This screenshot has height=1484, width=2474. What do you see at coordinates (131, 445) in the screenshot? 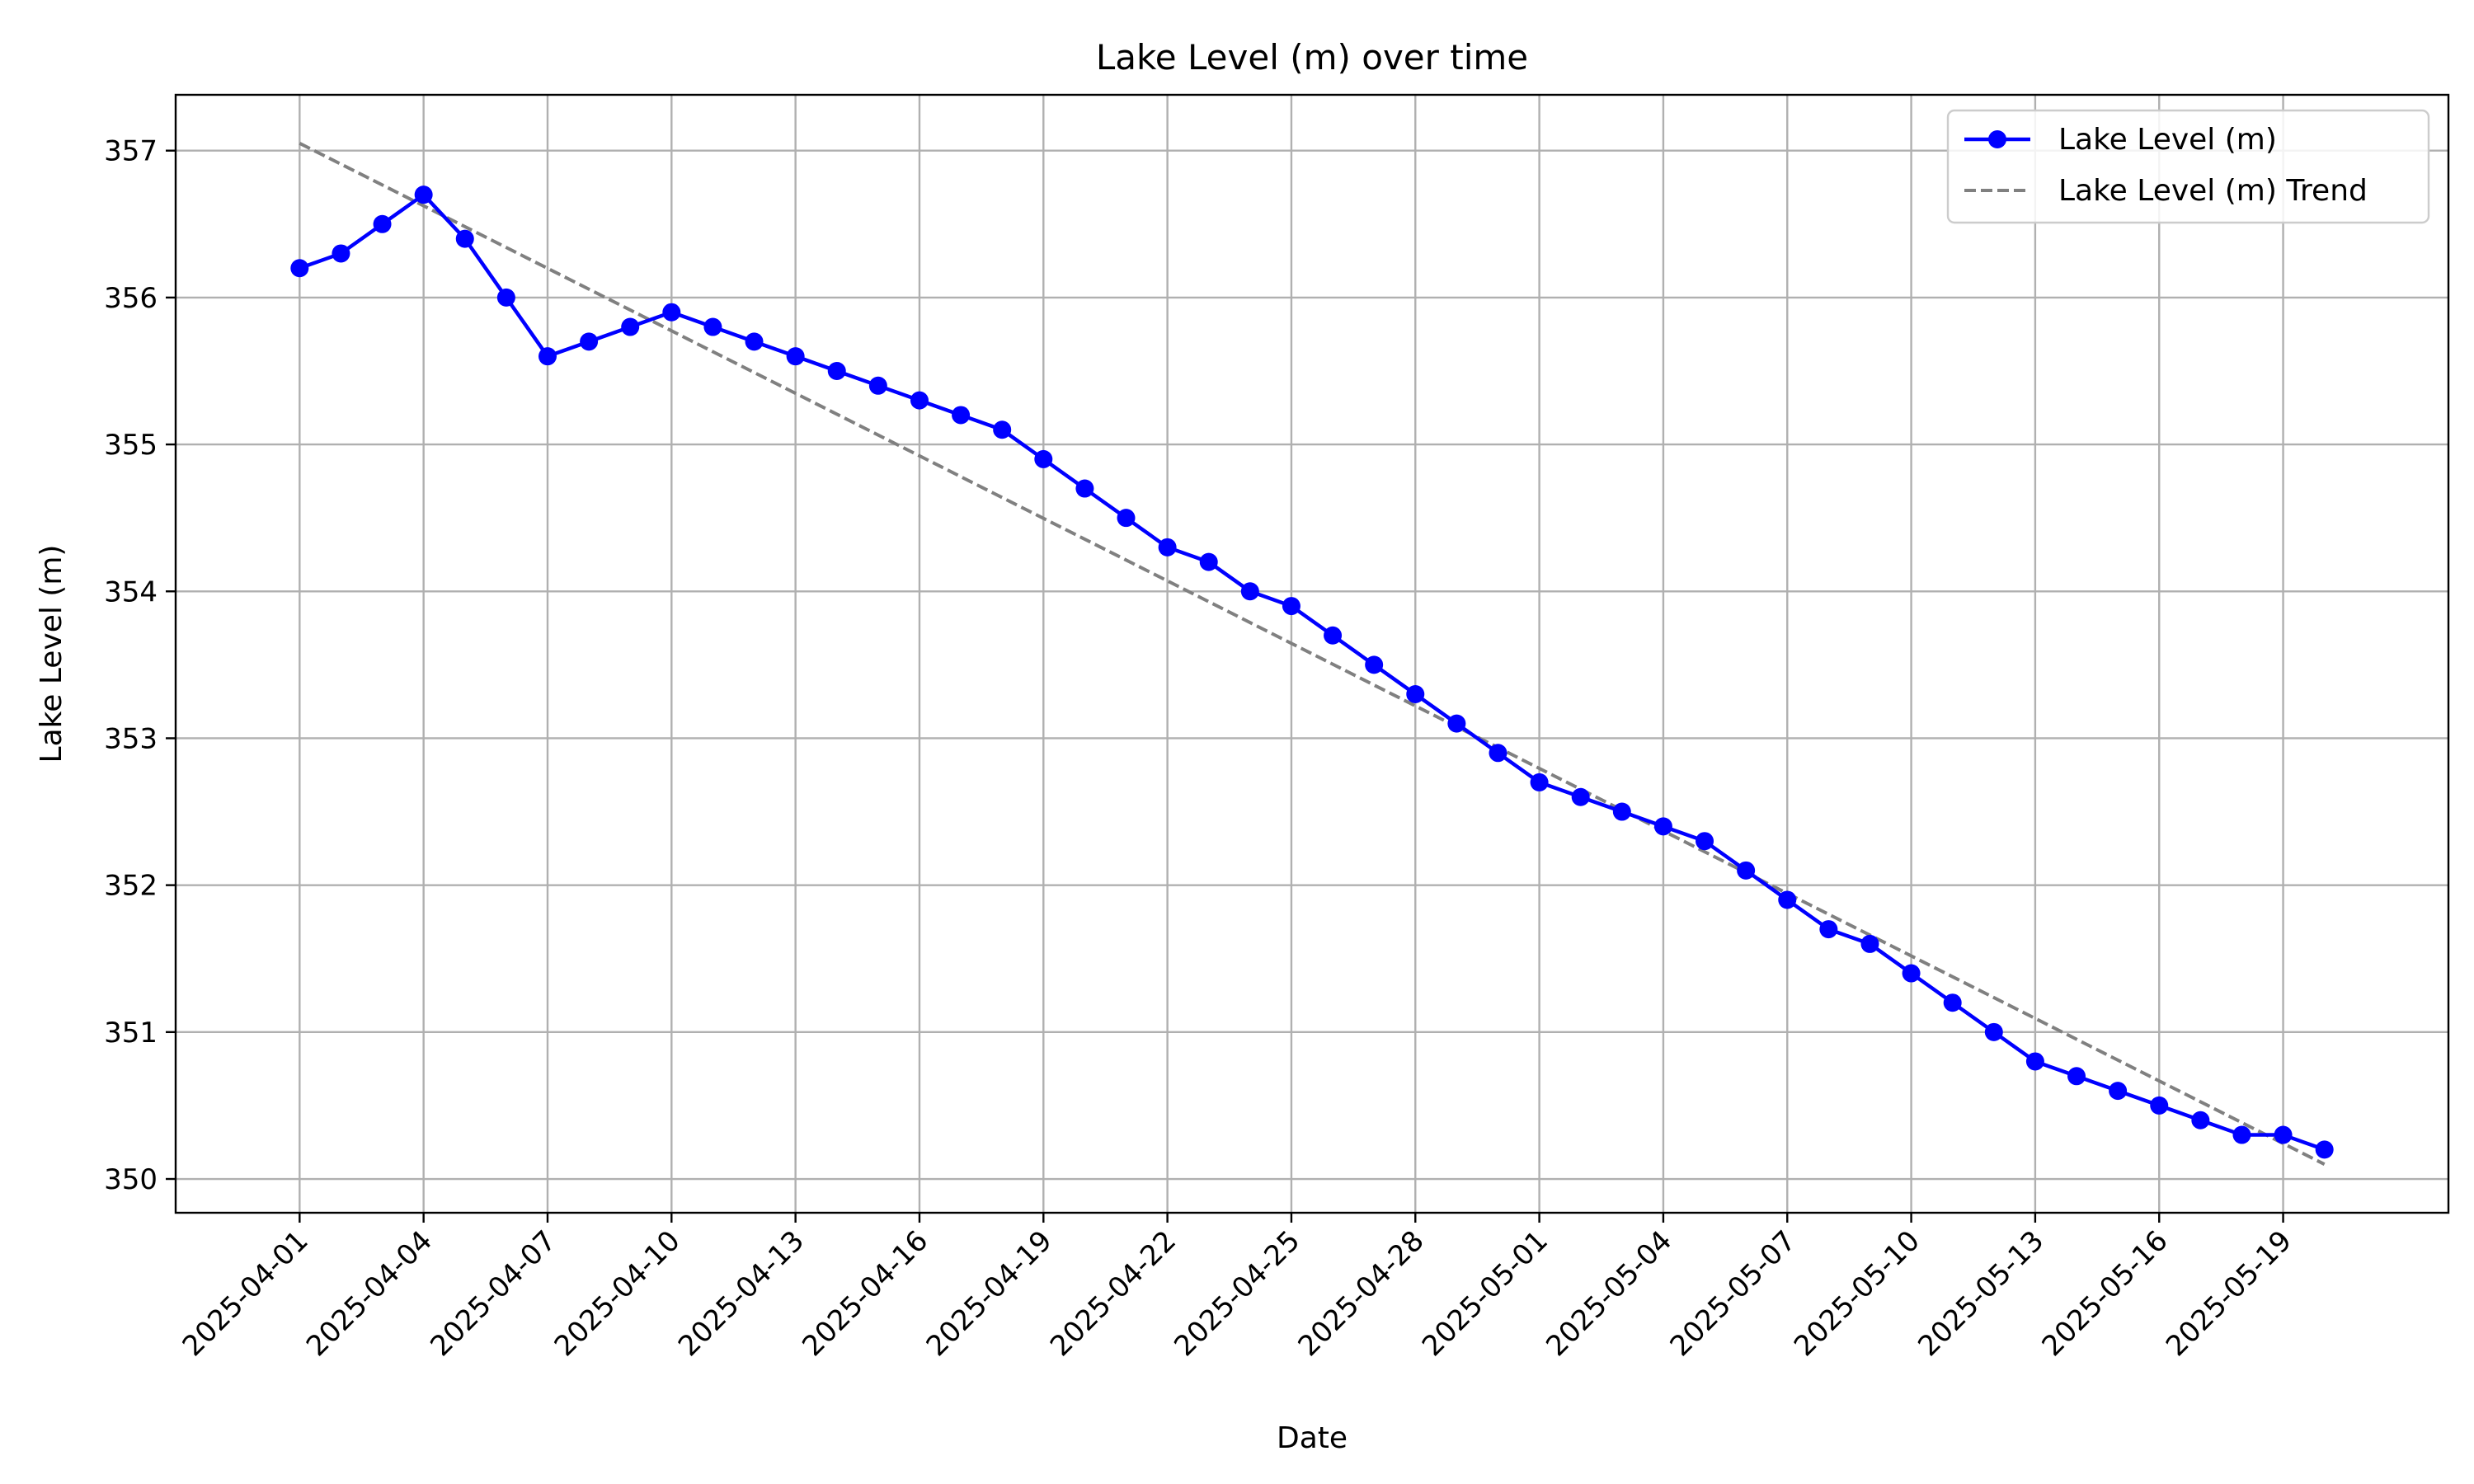
I see `y-tick-label: 355` at bounding box center [131, 445].